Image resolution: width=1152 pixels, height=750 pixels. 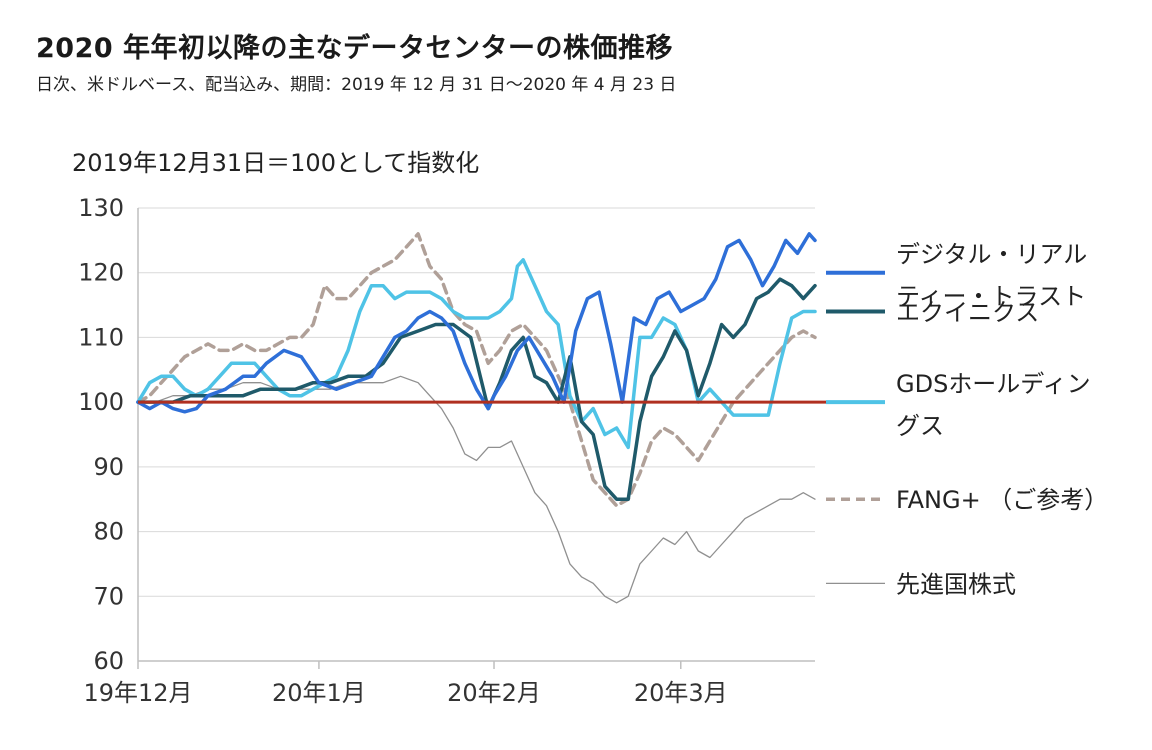 I want to click on legend-label-2: グス, so click(x=920, y=426).